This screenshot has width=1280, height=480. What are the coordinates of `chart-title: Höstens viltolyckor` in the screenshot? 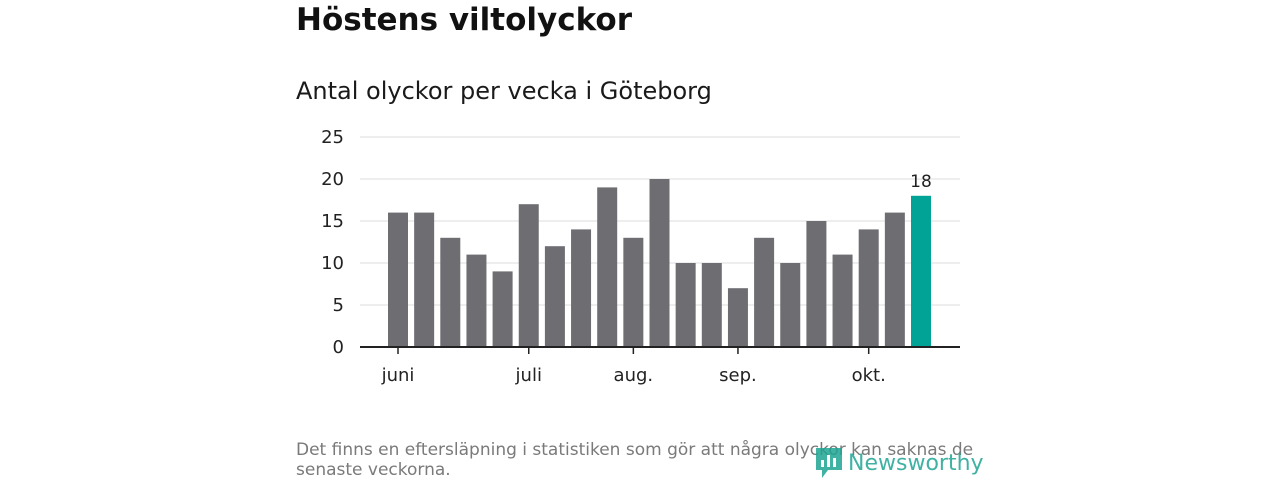 It's located at (464, 20).